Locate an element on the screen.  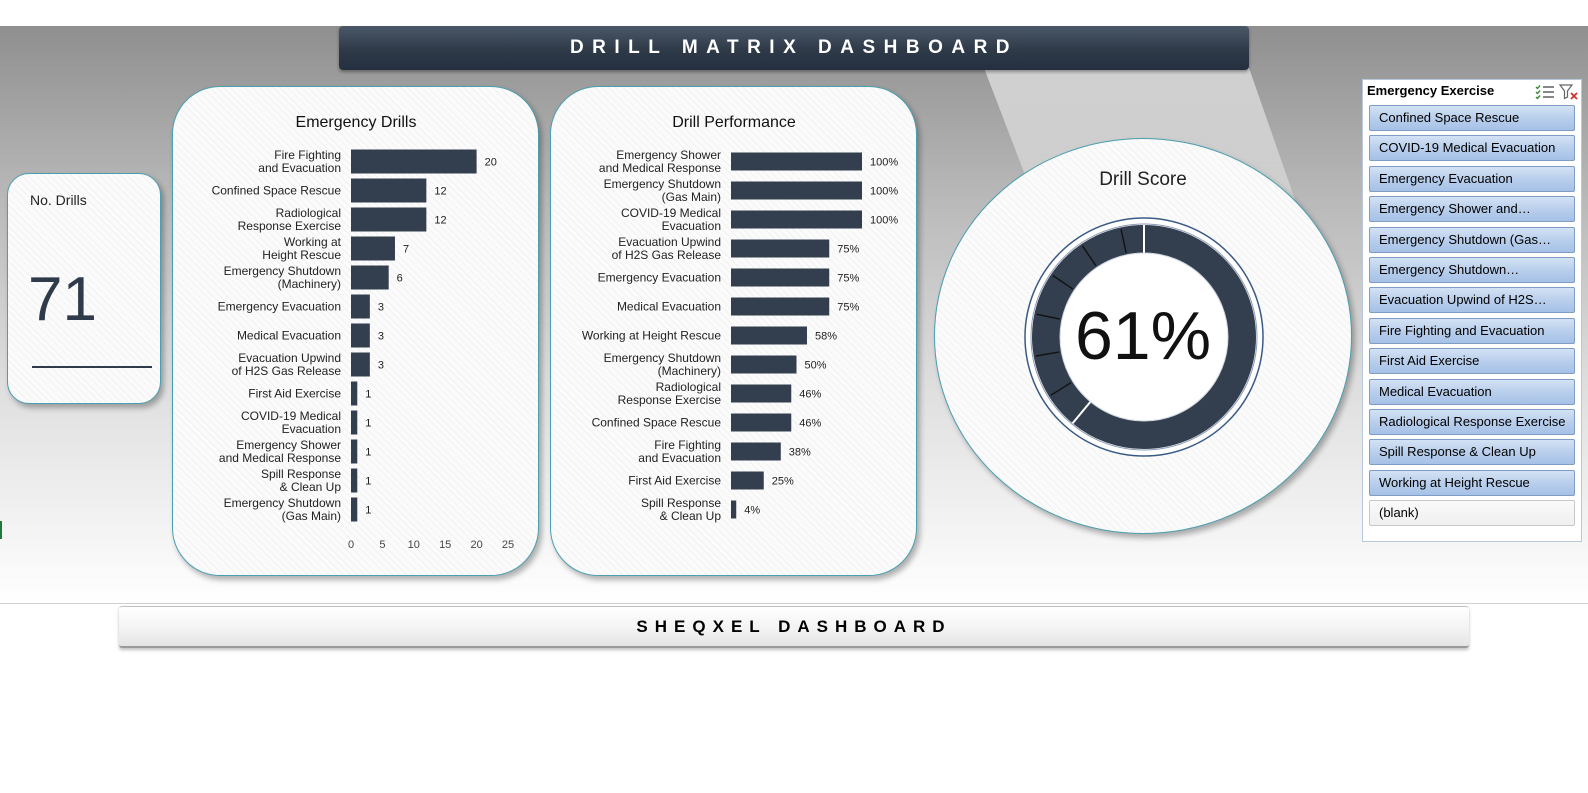
footer-title: SHEQXEL DASHBOARD is located at coordinates (794, 627).